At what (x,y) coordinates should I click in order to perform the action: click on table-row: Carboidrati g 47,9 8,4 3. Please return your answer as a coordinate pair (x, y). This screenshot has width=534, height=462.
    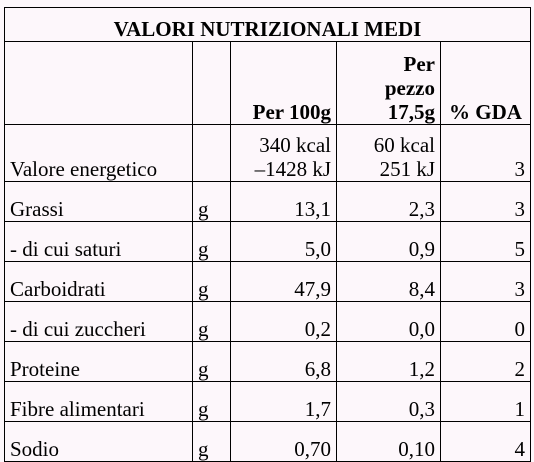
    Looking at the image, I should click on (267, 281).